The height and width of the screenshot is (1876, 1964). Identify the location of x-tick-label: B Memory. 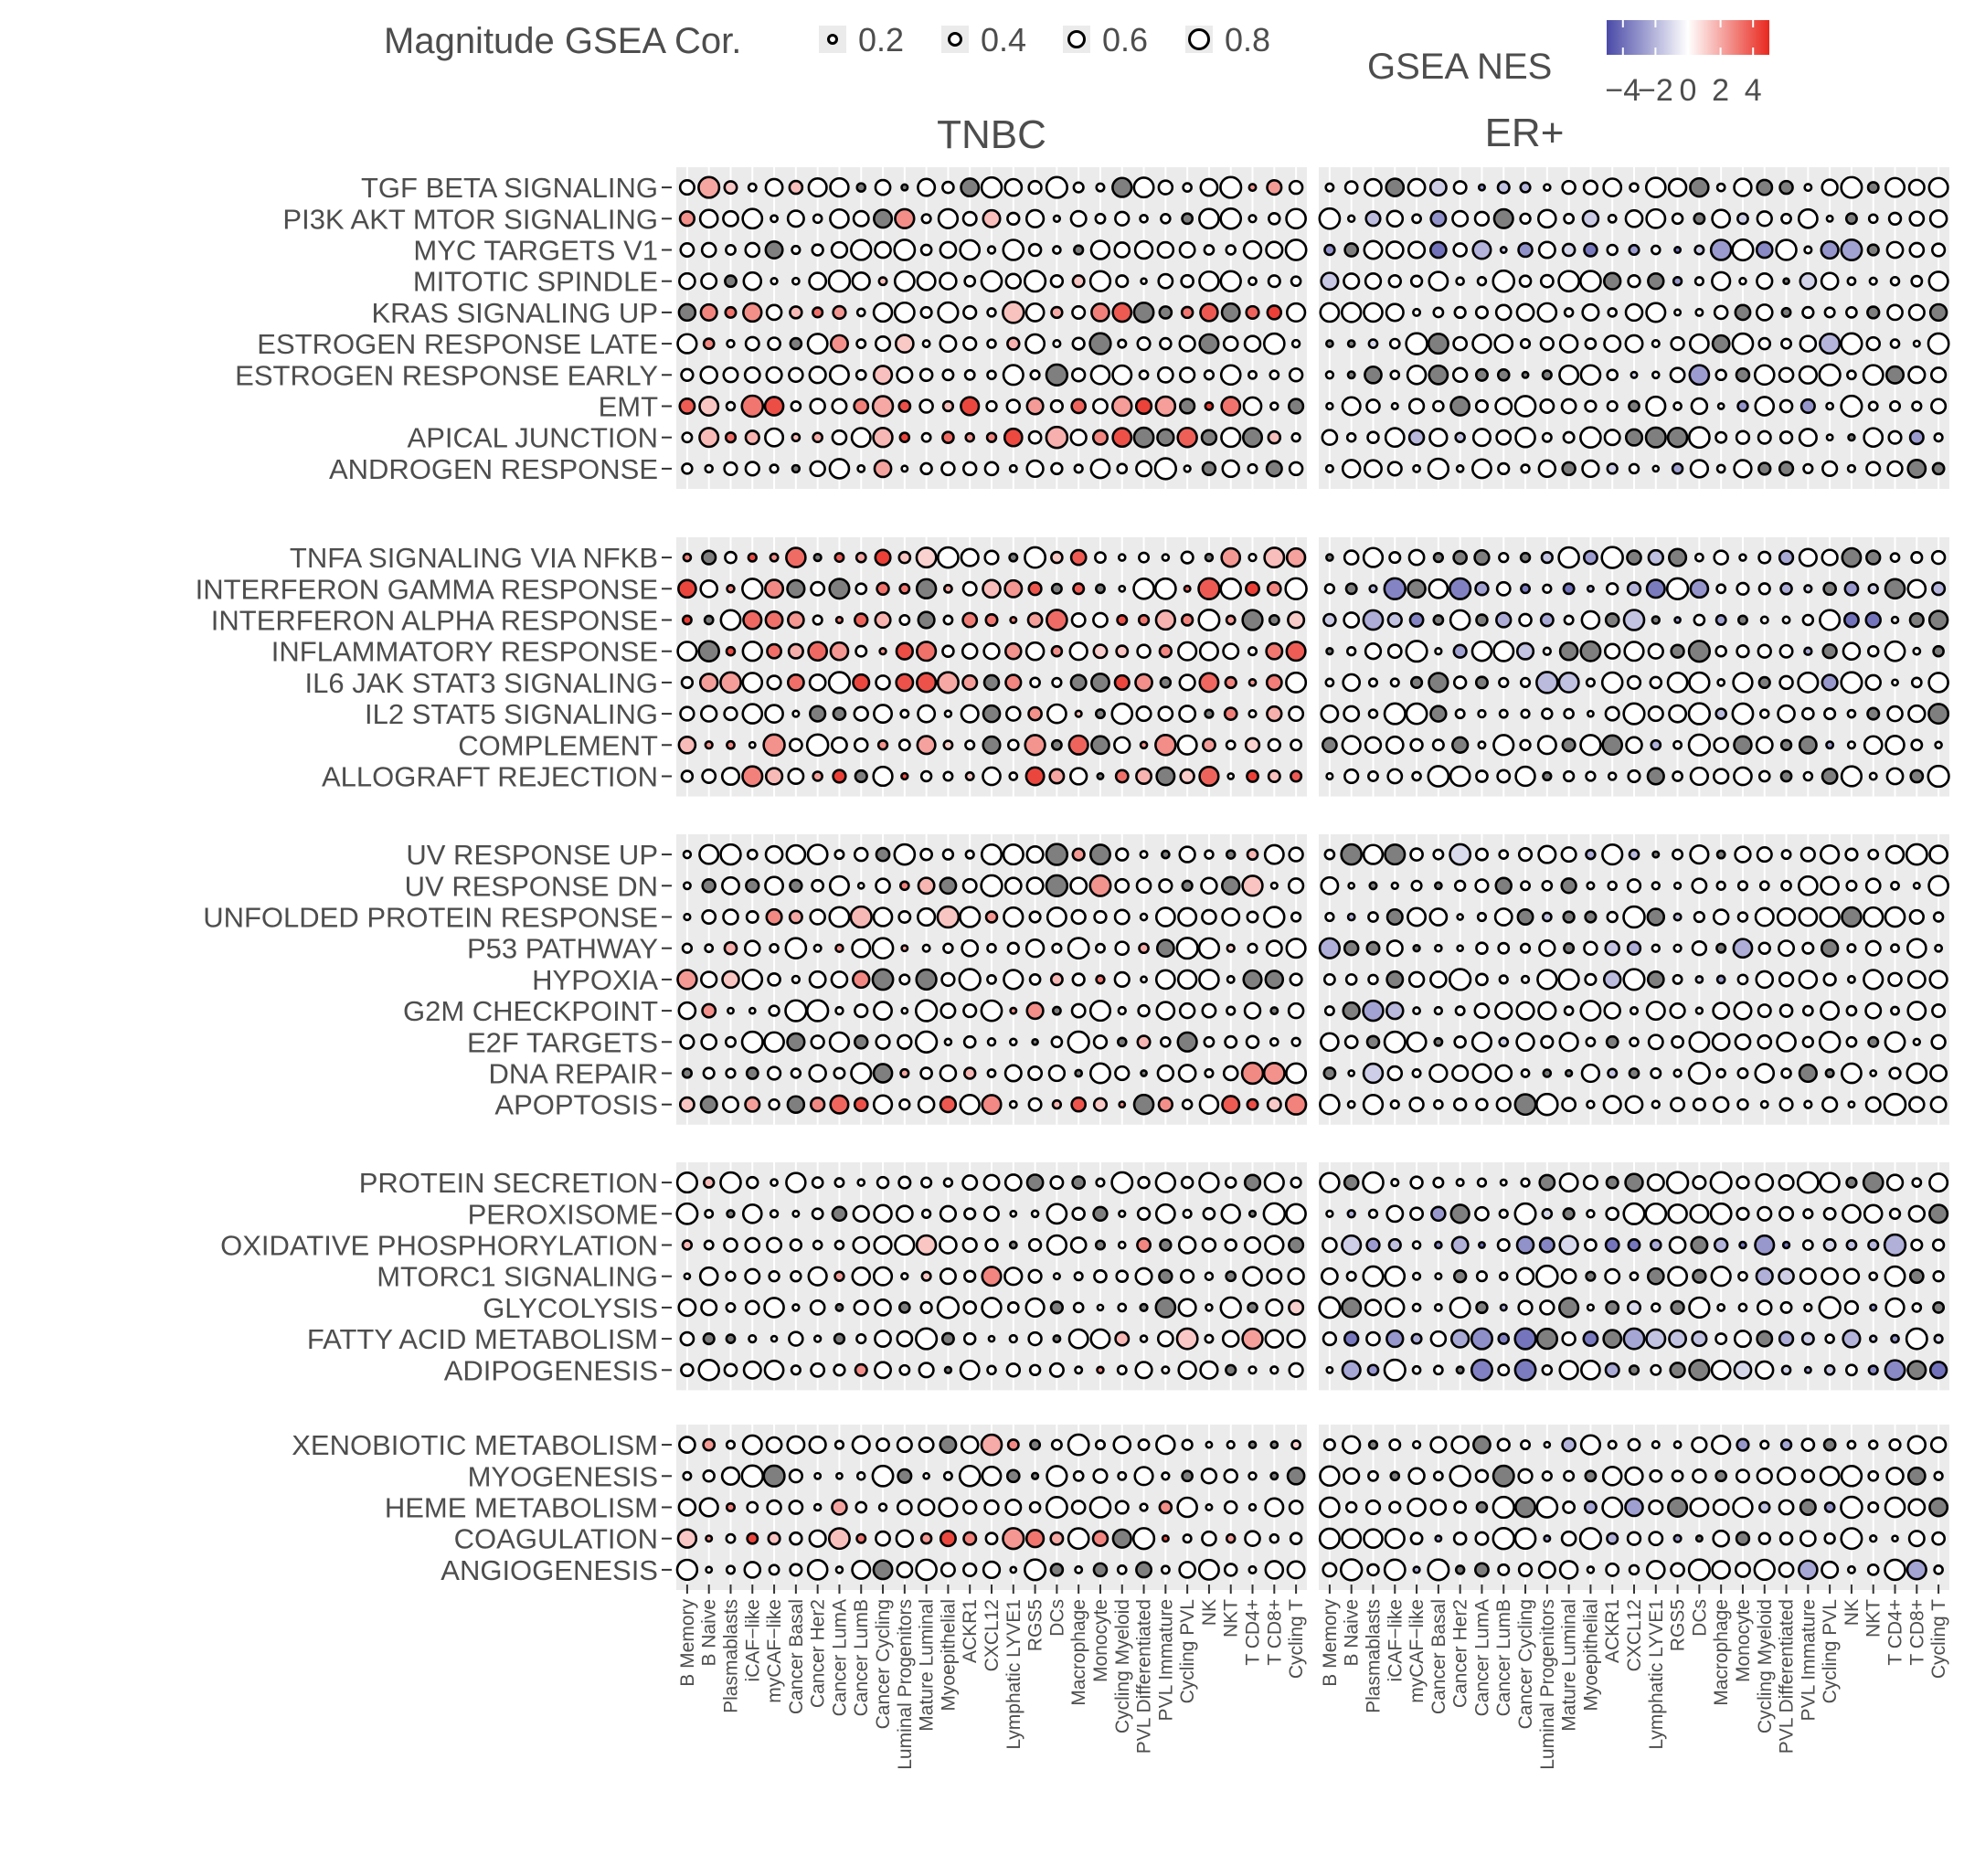
(1330, 1643).